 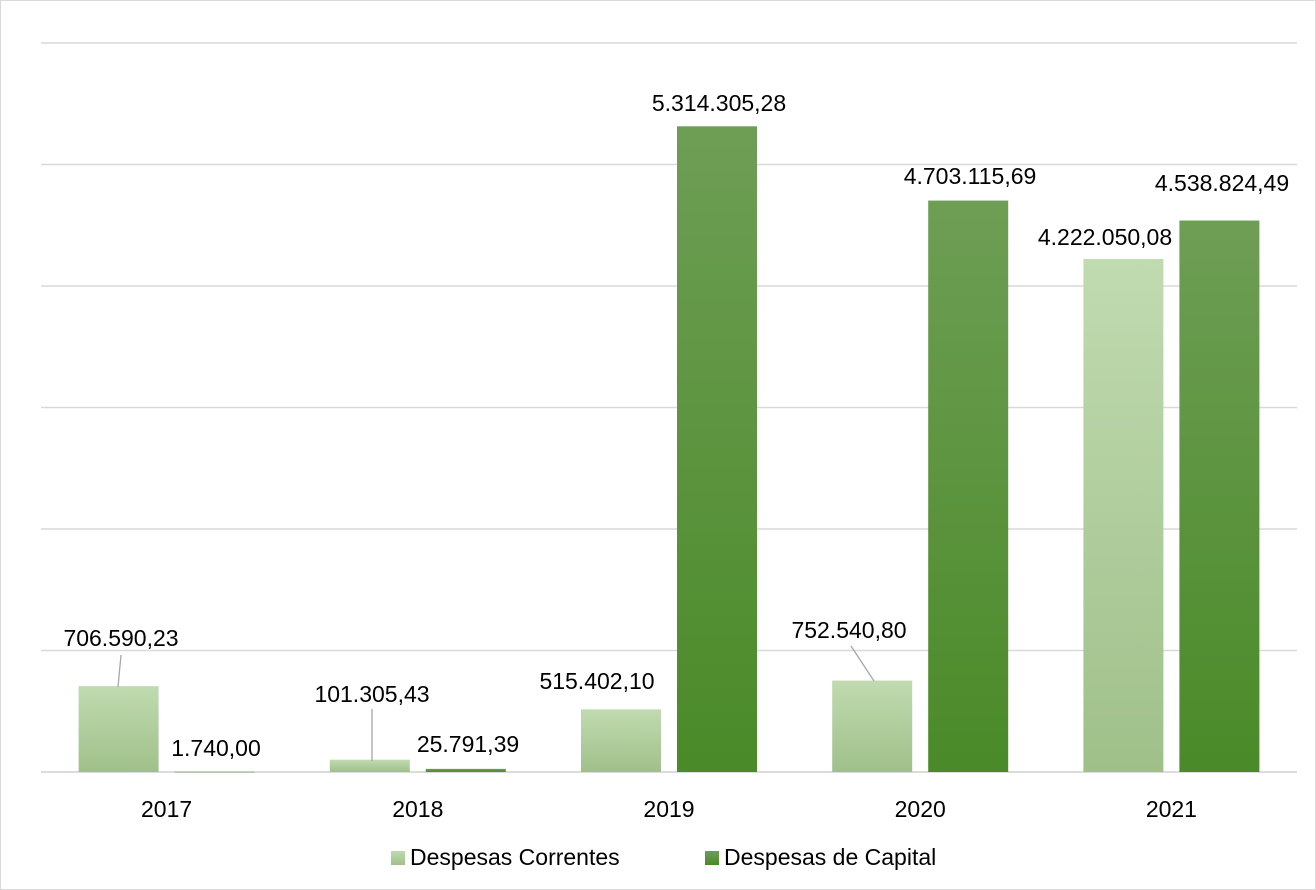 What do you see at coordinates (968, 486) in the screenshot?
I see `bar-2020-capital` at bounding box center [968, 486].